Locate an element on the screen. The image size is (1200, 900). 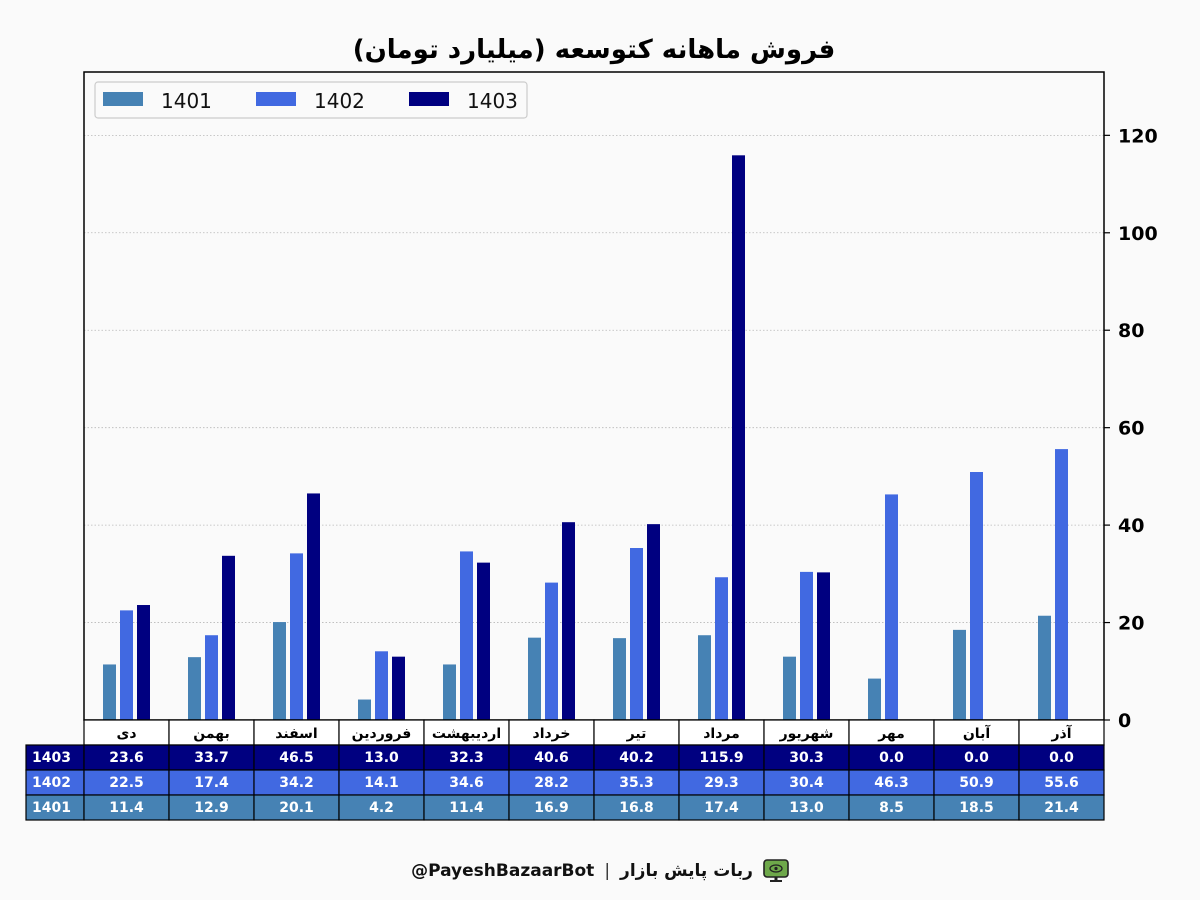
data-label-1402-3: 14.1 is located at coordinates (381, 783).